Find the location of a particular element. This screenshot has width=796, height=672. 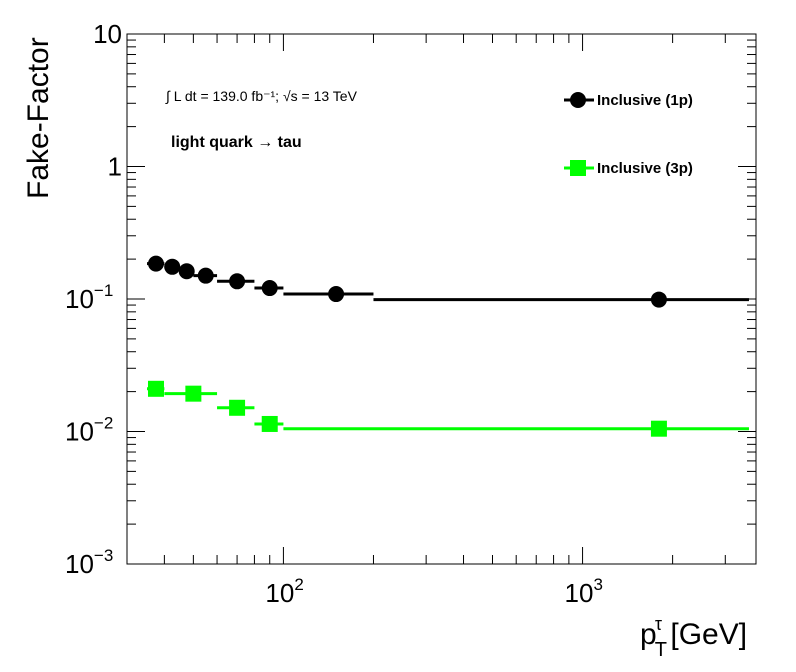

x-tick-exp-1: 3 is located at coordinates (597, 584).